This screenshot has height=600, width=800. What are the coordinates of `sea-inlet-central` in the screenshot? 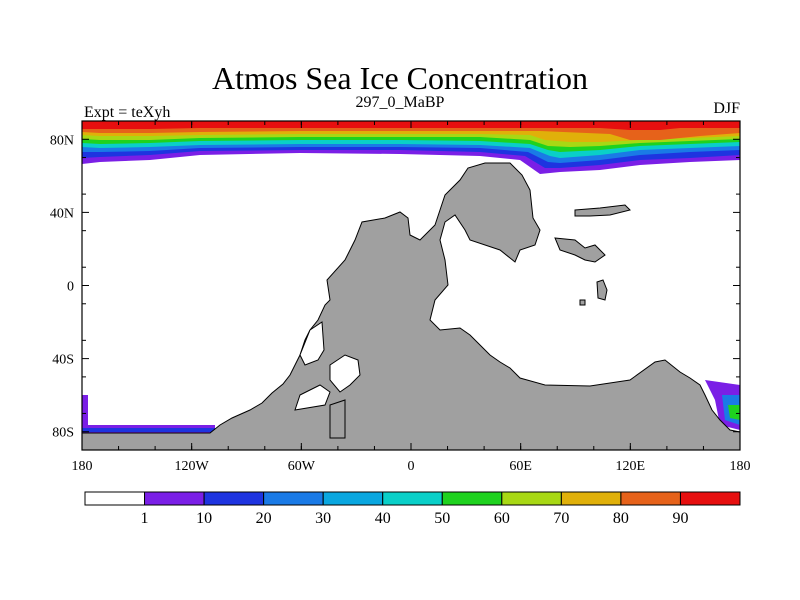 It's located at (345, 373).